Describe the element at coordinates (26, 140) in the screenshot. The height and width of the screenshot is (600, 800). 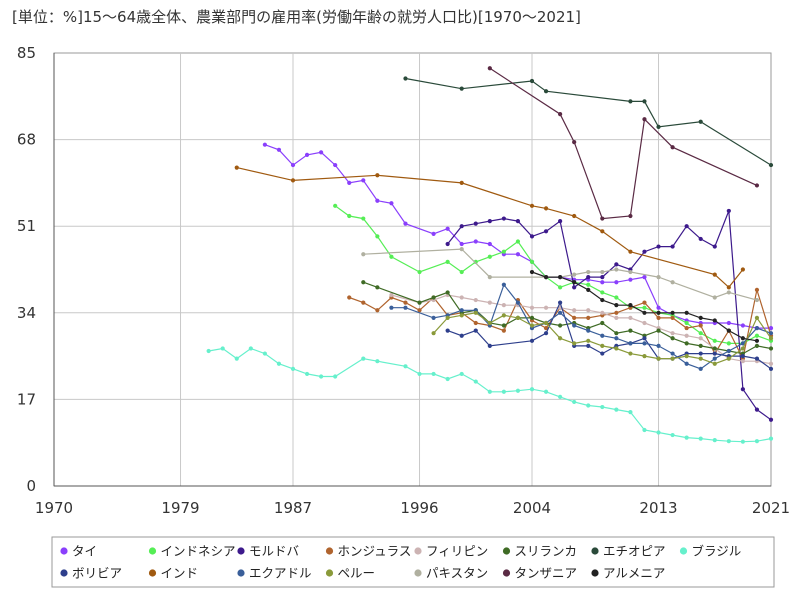
I see `y-tick-label: 68` at that location.